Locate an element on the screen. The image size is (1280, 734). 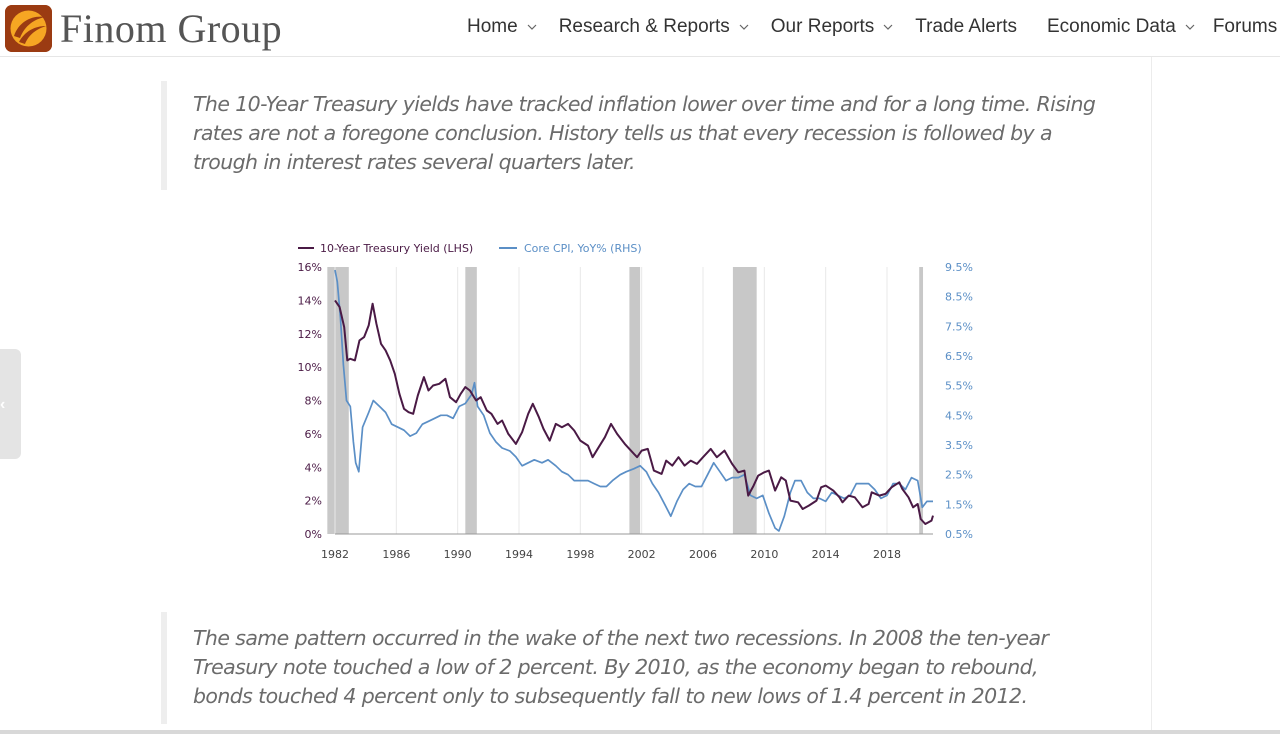
nav-item-label: Research & Reports is located at coordinates (644, 26).